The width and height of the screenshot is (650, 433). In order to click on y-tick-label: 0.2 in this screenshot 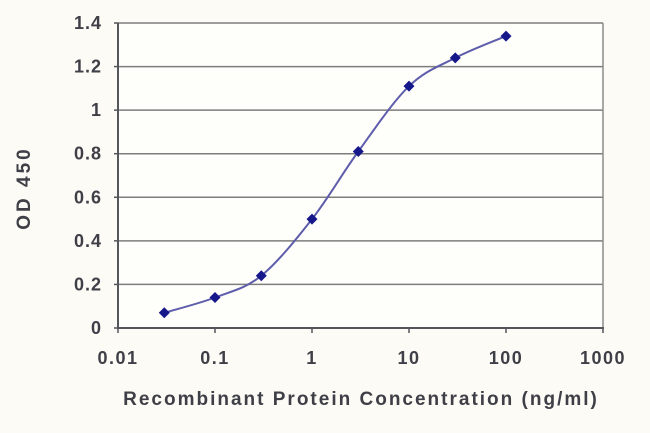, I will do `click(88, 284)`.